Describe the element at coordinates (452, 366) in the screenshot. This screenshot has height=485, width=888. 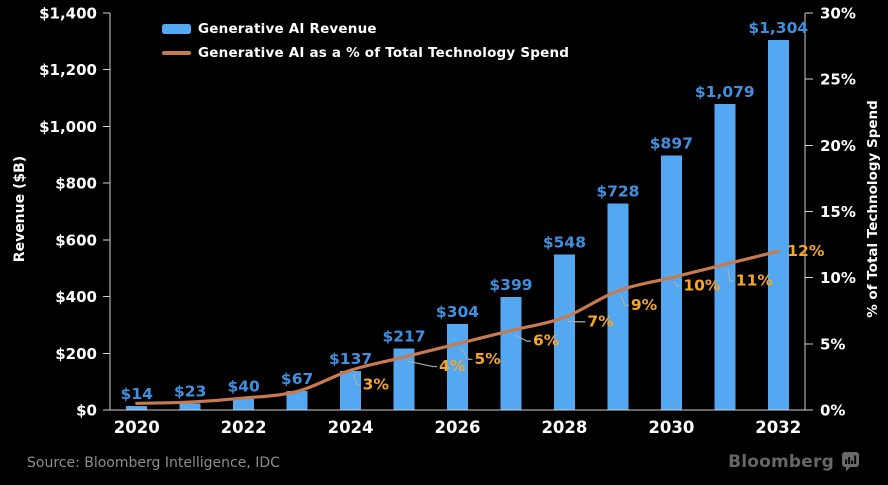
I see `percent-value-label: 4%` at that location.